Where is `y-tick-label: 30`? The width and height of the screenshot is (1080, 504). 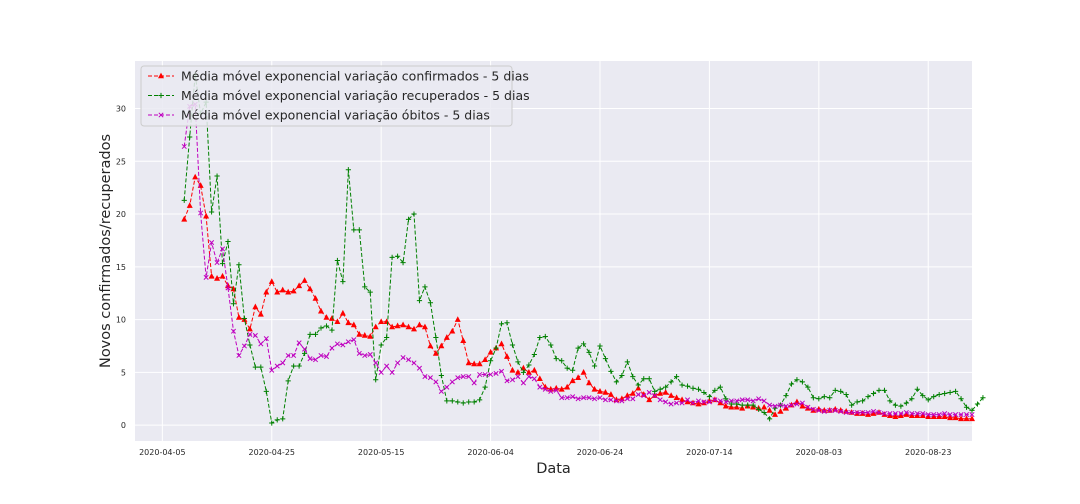
y-tick-label: 30 is located at coordinates (121, 109).